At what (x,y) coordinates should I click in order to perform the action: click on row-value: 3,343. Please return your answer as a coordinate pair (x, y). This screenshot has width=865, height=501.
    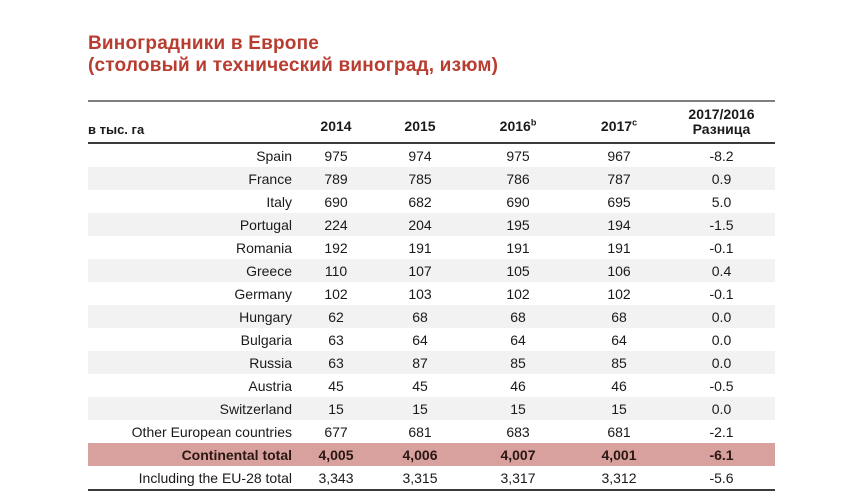
    Looking at the image, I should click on (336, 477).